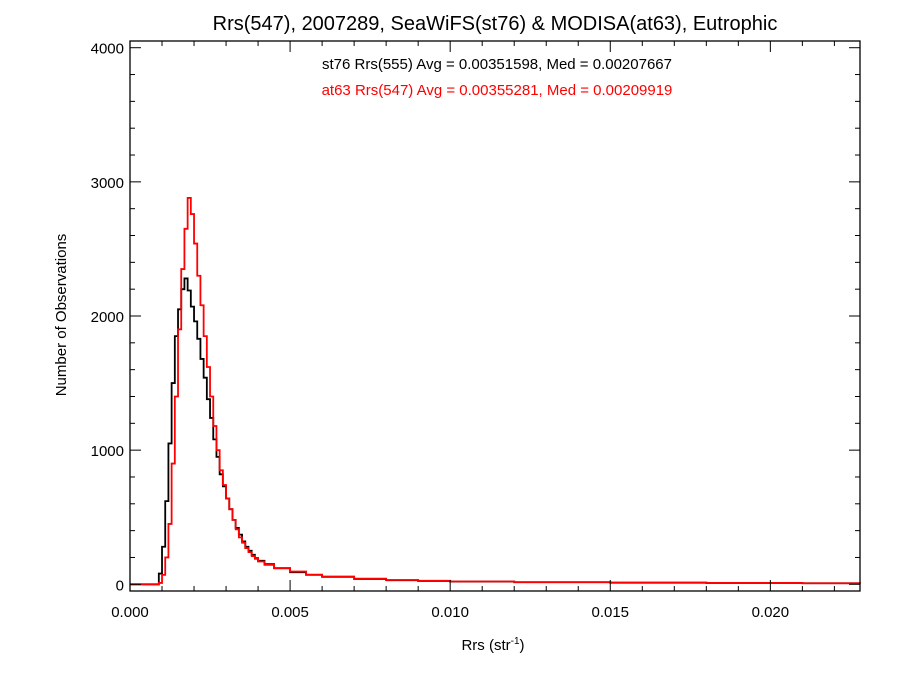 Image resolution: width=900 pixels, height=675 pixels. What do you see at coordinates (290, 612) in the screenshot?
I see `x-tick-label: 0.005` at bounding box center [290, 612].